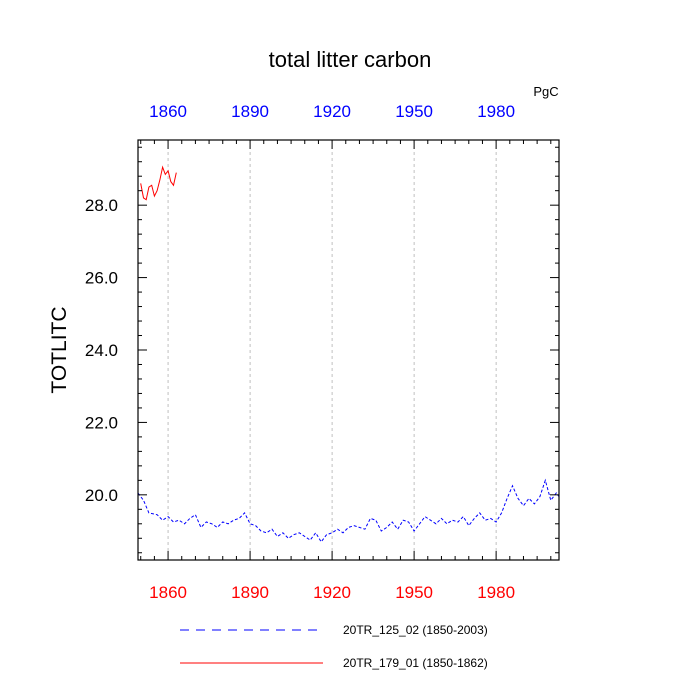 The height and width of the screenshot is (700, 700). What do you see at coordinates (101, 350) in the screenshot?
I see `y-tick-label-24: 24.0` at bounding box center [101, 350].